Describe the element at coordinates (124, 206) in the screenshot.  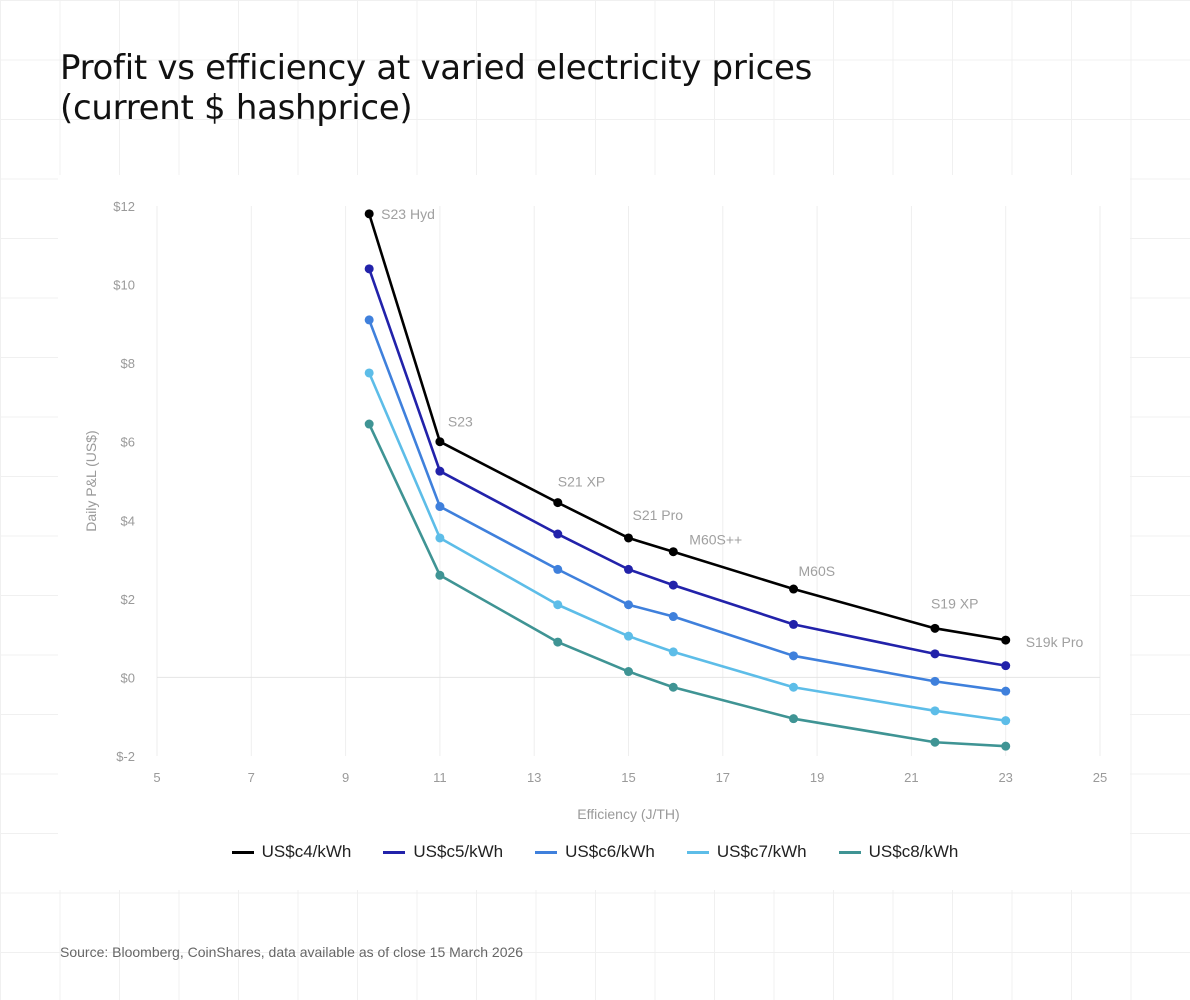
I see `y-tick-label: $12` at that location.